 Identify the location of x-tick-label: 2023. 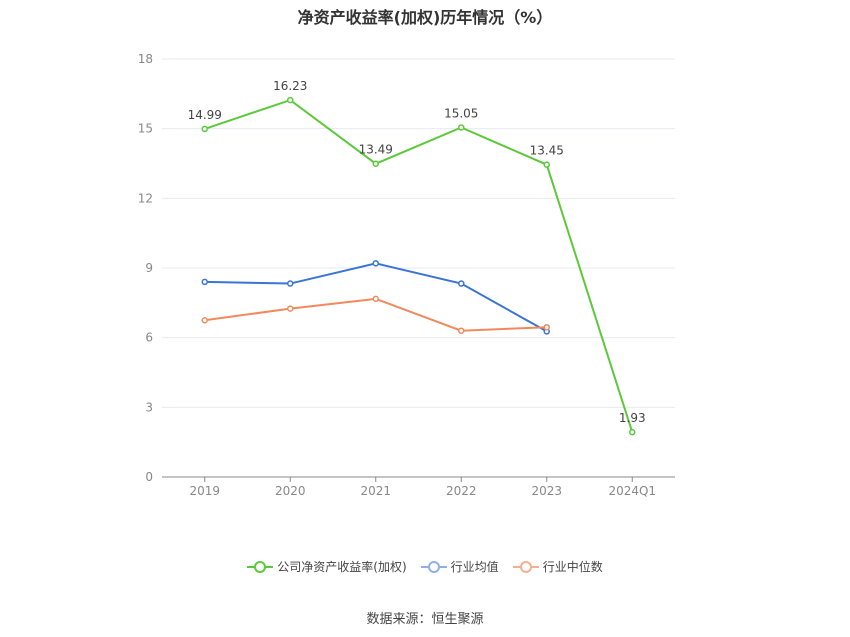
(546, 491).